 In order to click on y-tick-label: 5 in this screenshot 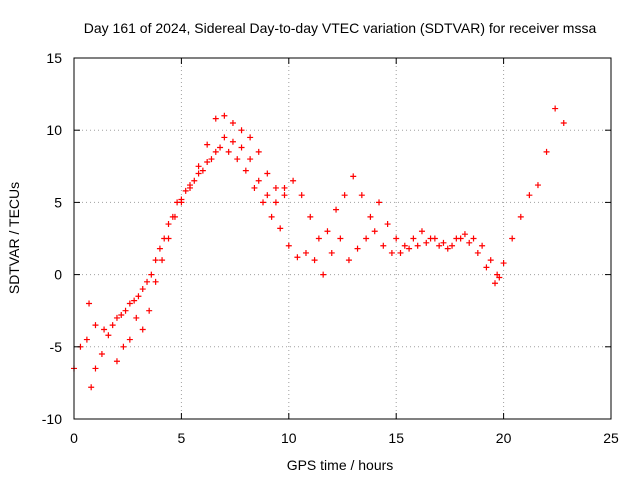, I will do `click(58, 202)`.